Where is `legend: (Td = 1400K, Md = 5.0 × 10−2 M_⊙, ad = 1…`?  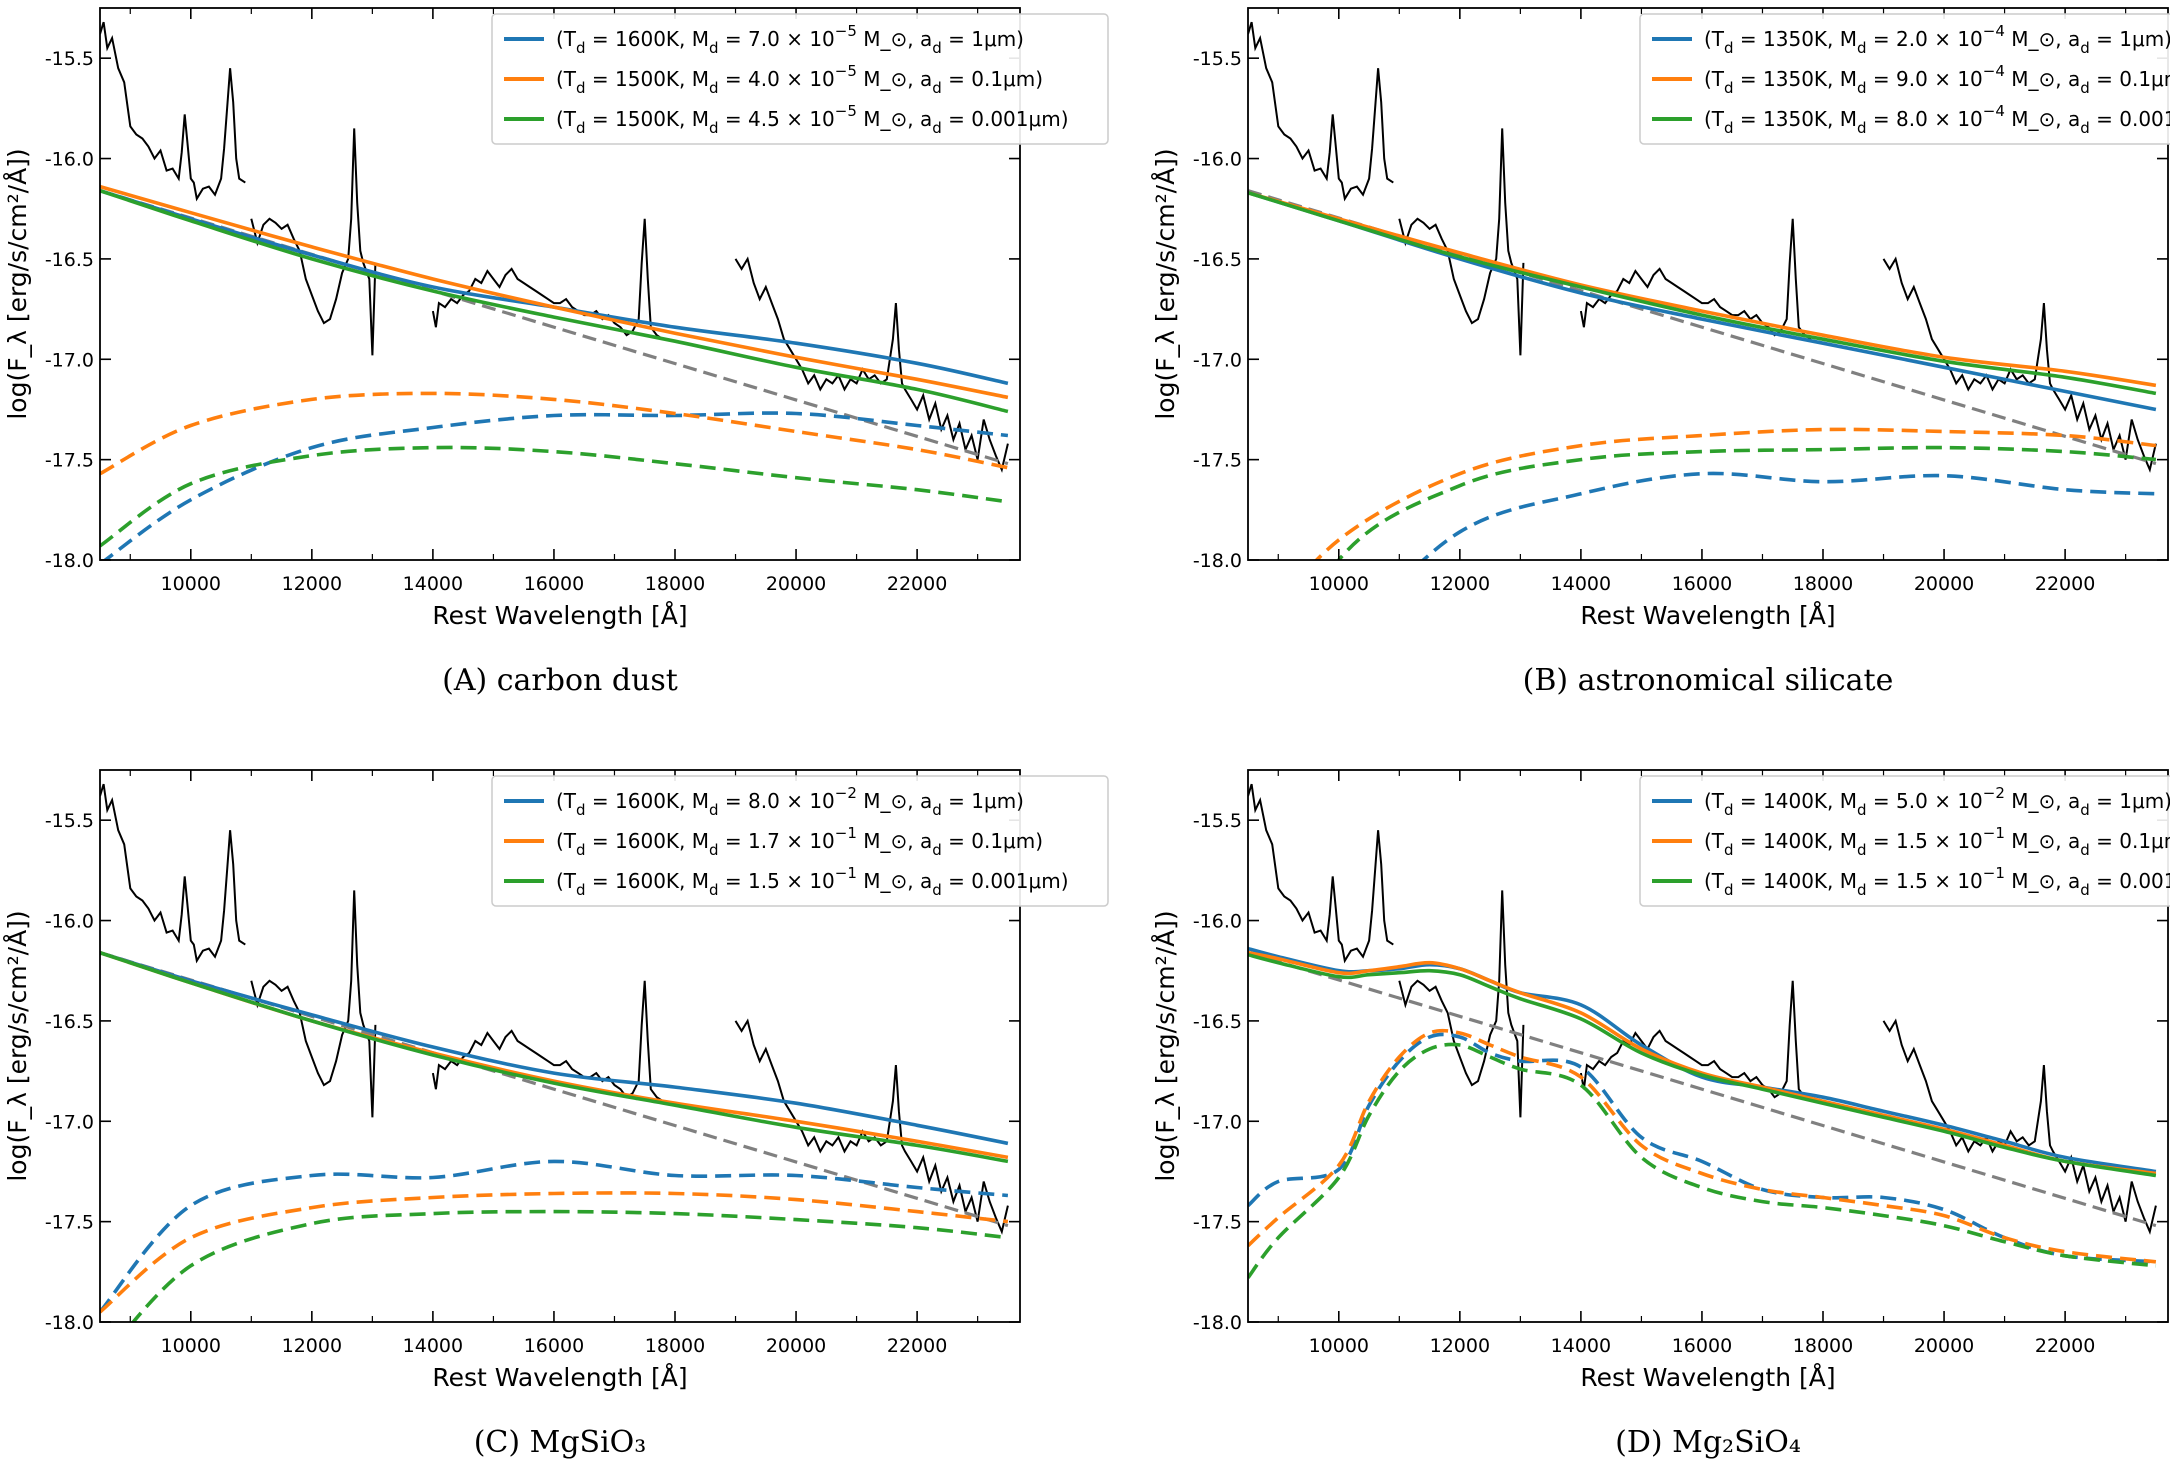
legend: (Td = 1400K, Md = 5.0 × 10−2 M_⊙, ad = 1… is located at coordinates (1904, 841).